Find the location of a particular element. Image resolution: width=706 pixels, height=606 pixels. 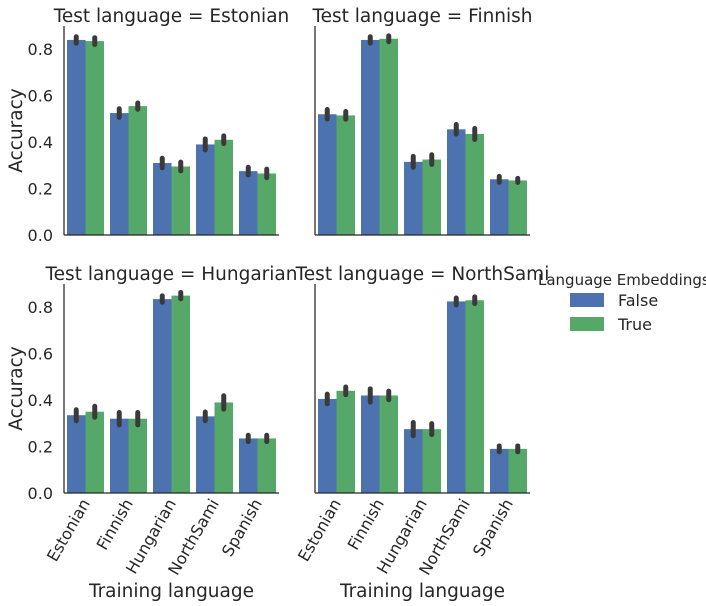

panel-title: Test language = Estonian is located at coordinates (171, 16).